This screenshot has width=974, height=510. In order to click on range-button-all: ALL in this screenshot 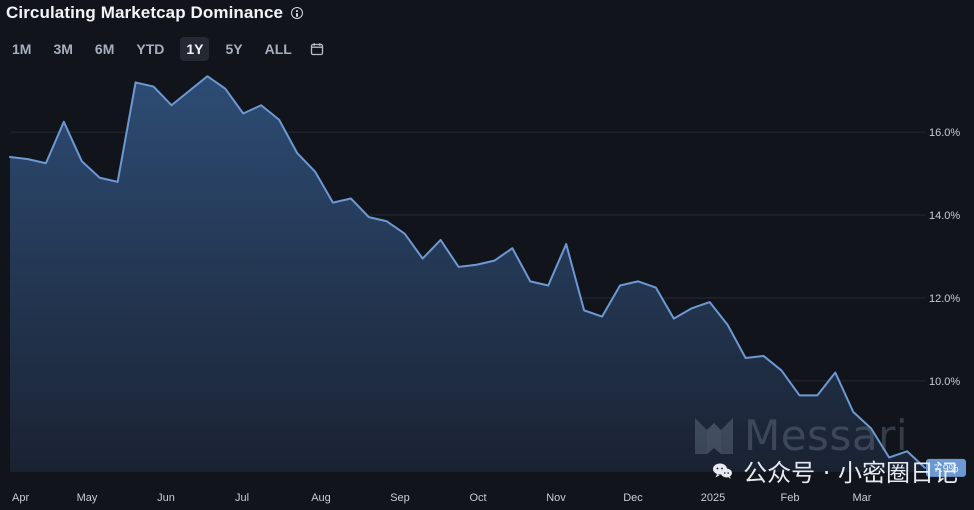, I will do `click(278, 49)`.